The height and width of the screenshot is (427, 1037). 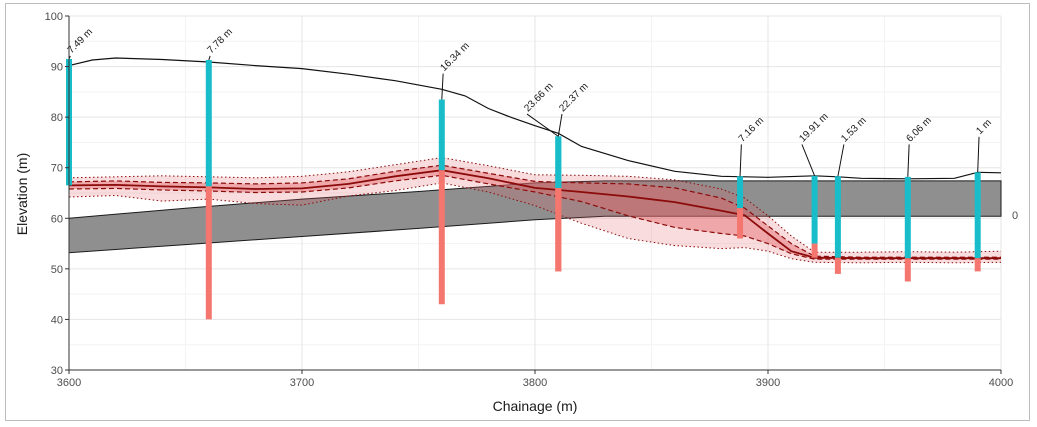 What do you see at coordinates (535, 406) in the screenshot?
I see `x-axis-title: Chainage (m)` at bounding box center [535, 406].